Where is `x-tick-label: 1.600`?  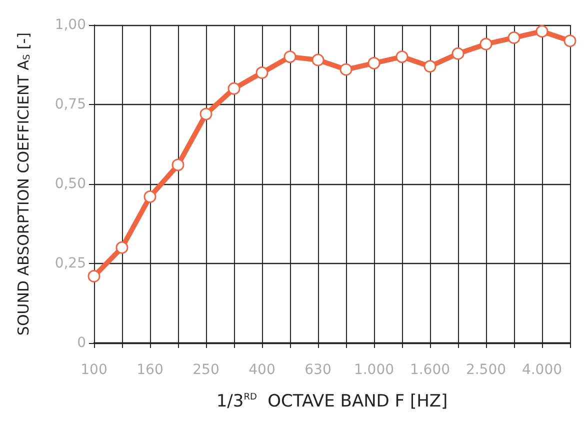
x-tick-label: 1.600 is located at coordinates (430, 370).